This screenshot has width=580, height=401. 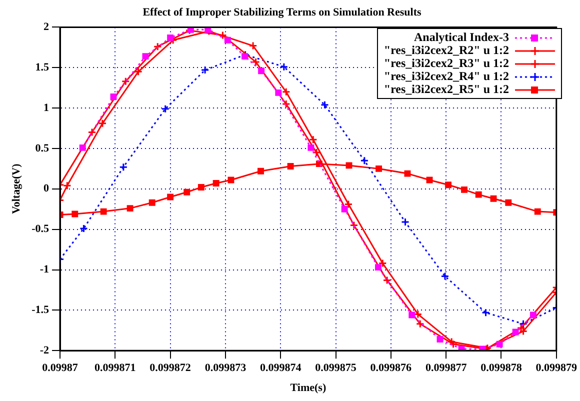 What do you see at coordinates (41, 310) in the screenshot?
I see `y-tick-label: -1.5` at bounding box center [41, 310].